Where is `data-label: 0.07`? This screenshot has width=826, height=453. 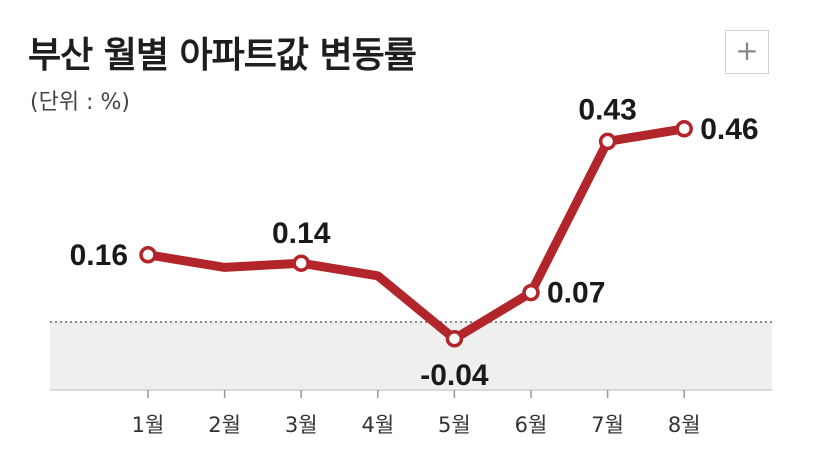
data-label: 0.07 is located at coordinates (576, 293).